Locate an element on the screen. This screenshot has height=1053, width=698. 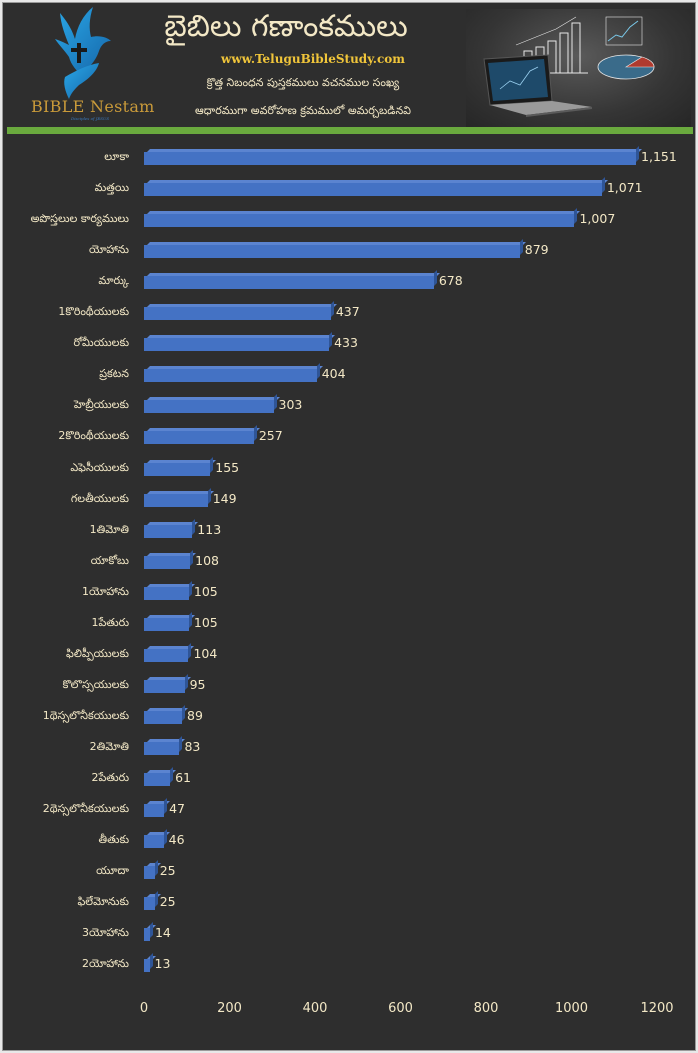
laptop-with-charts-image is located at coordinates (578, 68).